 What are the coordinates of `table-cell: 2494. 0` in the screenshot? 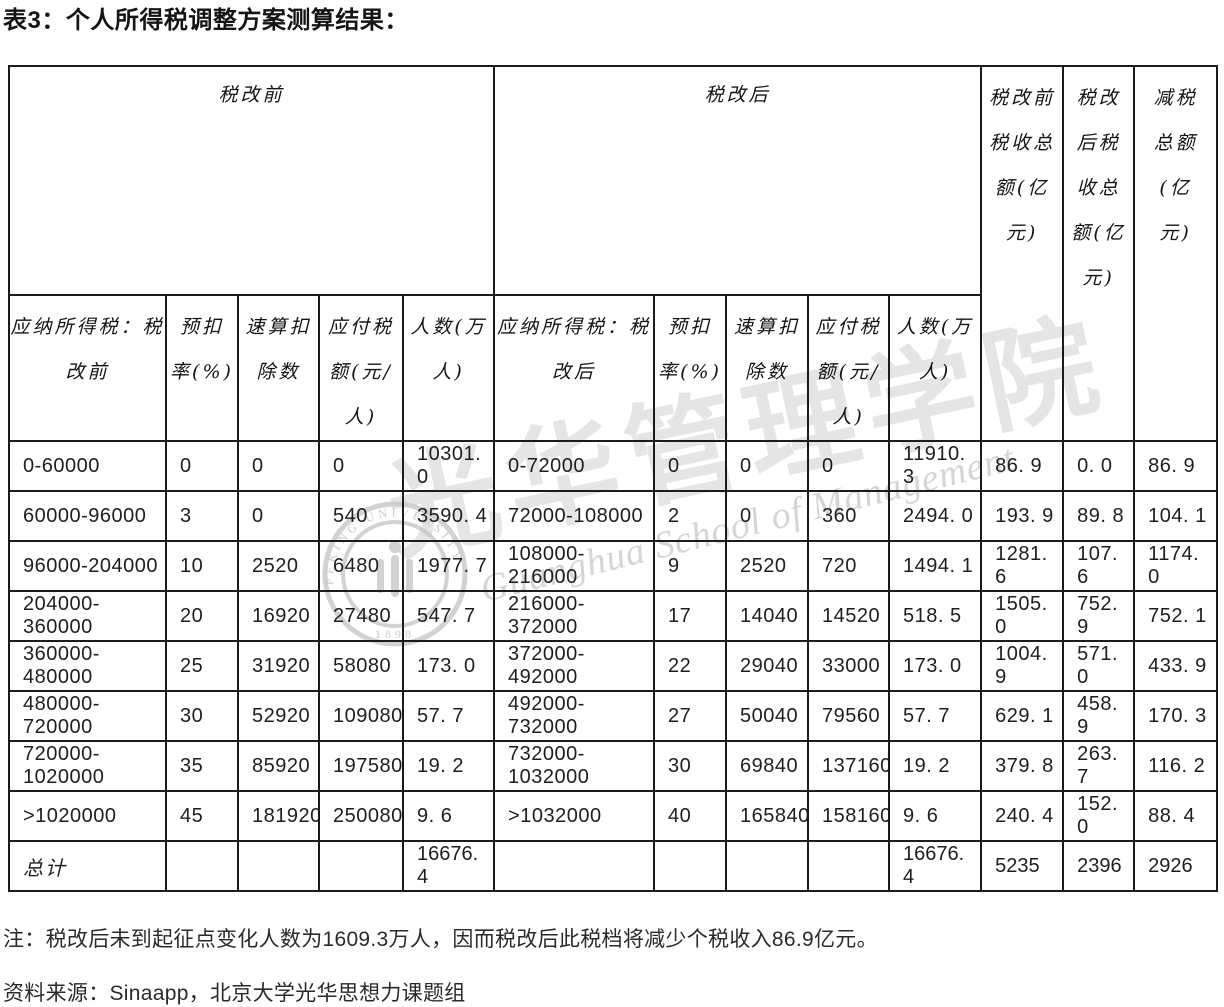 It's located at (935, 516).